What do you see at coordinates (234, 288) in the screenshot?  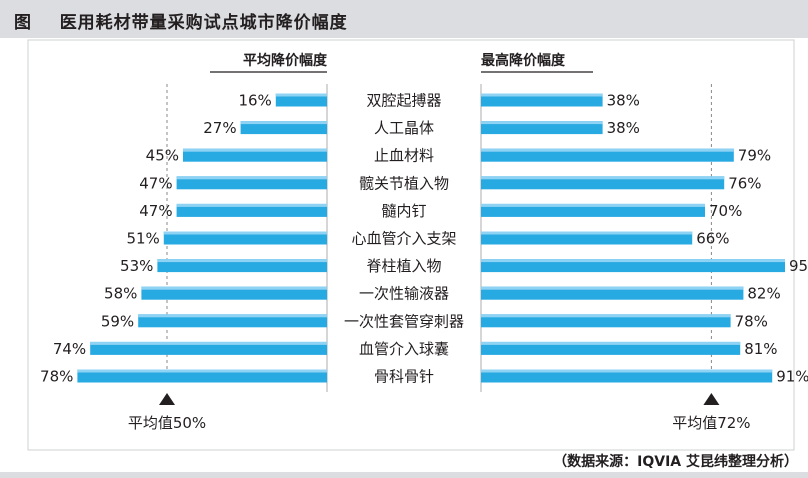 I see `left-bar-7-highlight` at bounding box center [234, 288].